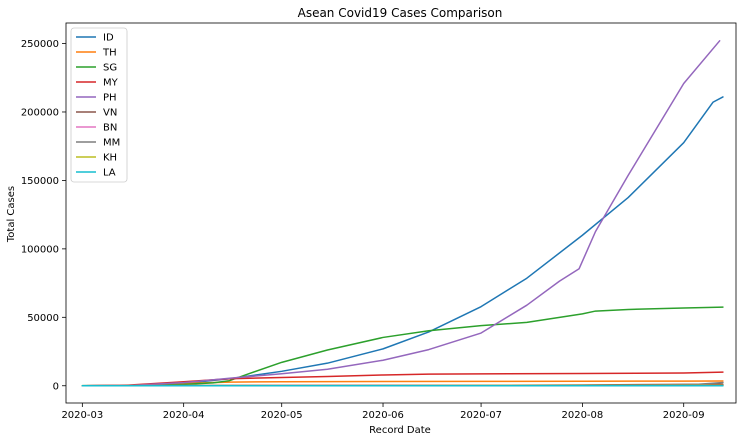  I want to click on legend-label: MM, so click(111, 143).